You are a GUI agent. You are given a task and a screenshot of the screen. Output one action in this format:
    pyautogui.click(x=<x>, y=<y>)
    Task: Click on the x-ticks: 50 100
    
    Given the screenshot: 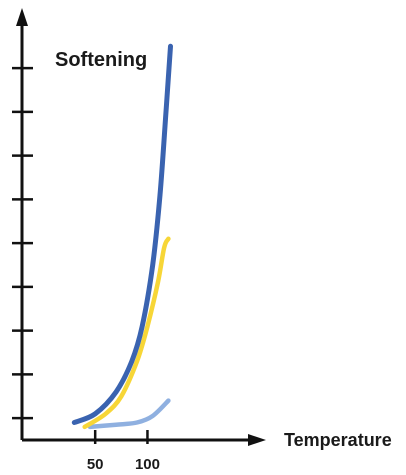 What is the action you would take?
    pyautogui.click(x=123, y=451)
    